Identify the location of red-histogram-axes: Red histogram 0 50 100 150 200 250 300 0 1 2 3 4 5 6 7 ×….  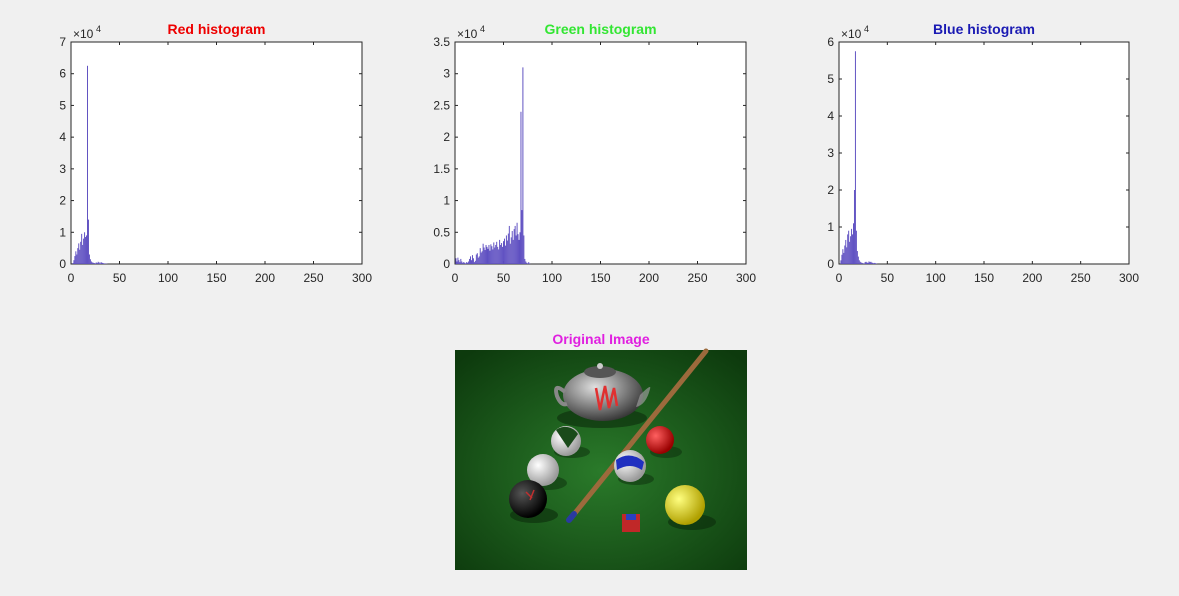
(215, 153).